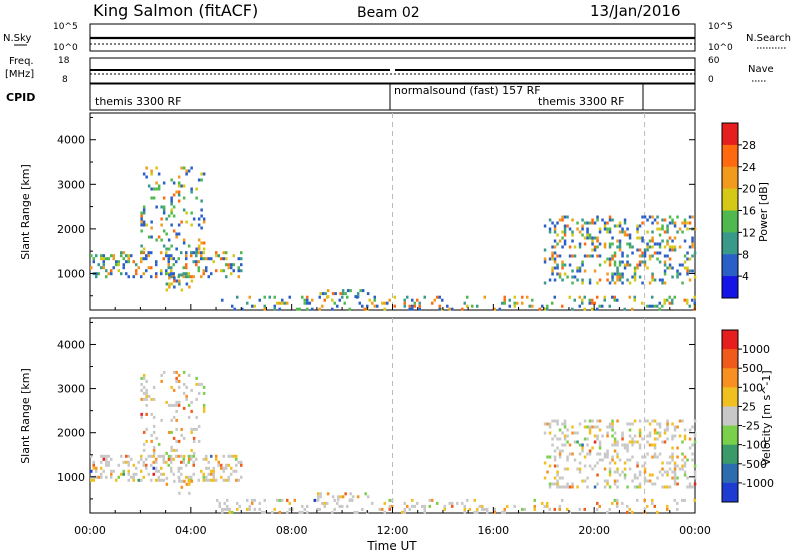 This screenshot has height=554, width=800. Describe the element at coordinates (392, 530) in the screenshot. I see `time-axis: 00:00 04:00 08:00 12:00 16:00 20:00 00:00` at that location.